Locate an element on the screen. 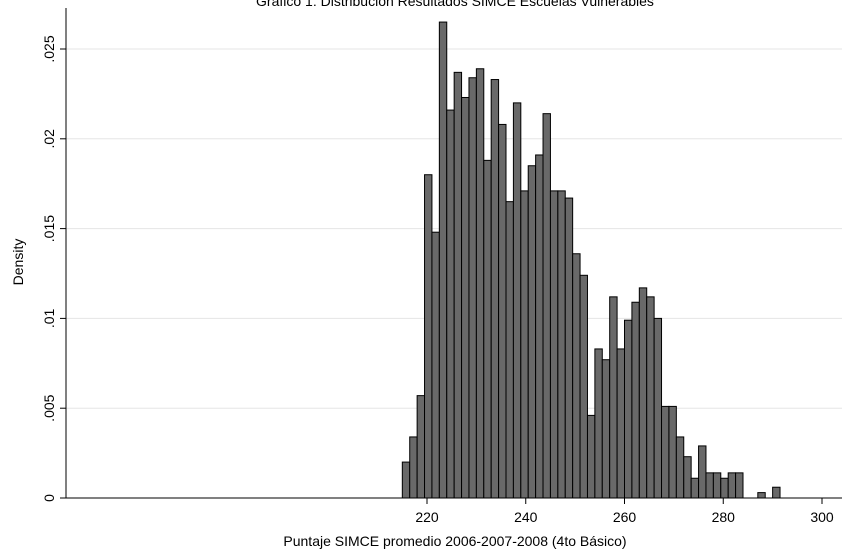 This screenshot has height=550, width=842. y-tick-label: .005 is located at coordinates (49, 407).